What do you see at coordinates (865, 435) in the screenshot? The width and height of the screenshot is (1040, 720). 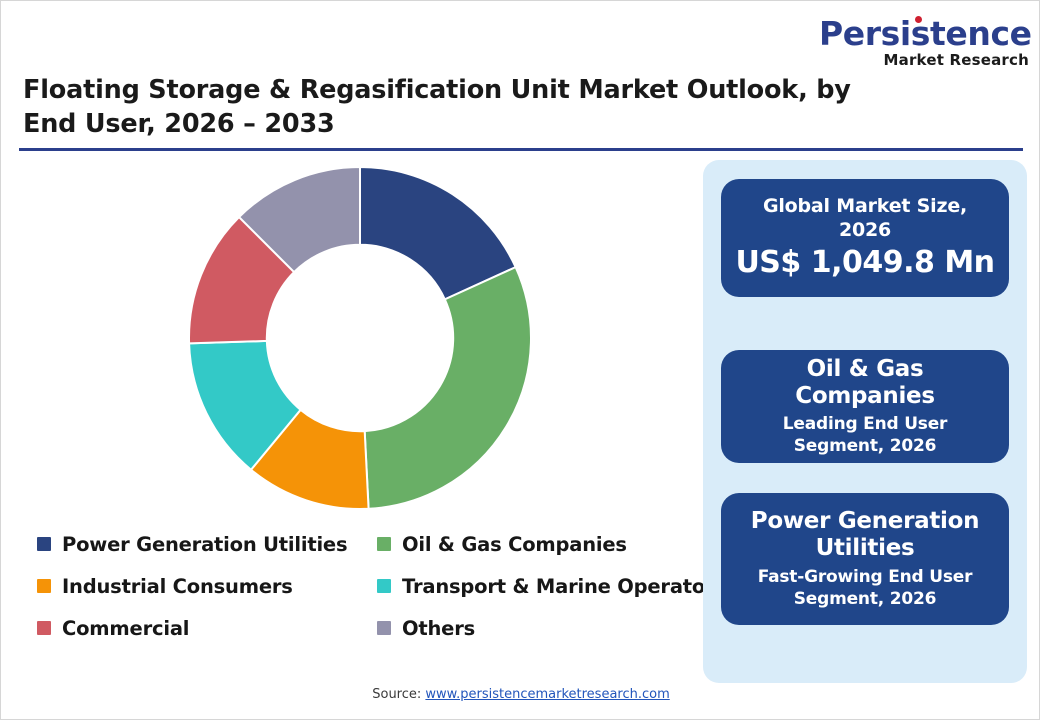 I see `leading-segment-caption: Leading End User Segment, 2026` at bounding box center [865, 435].